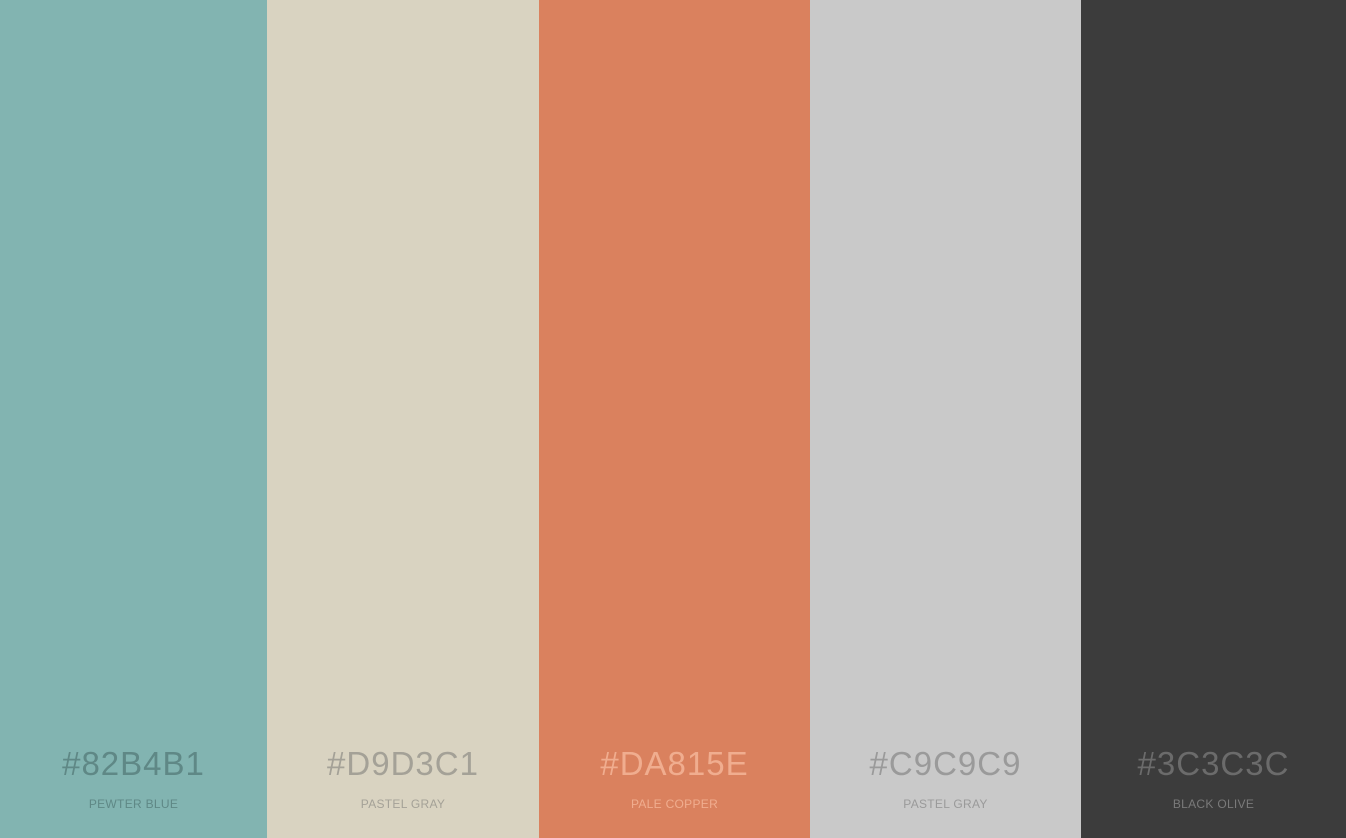  Describe the element at coordinates (1213, 763) in the screenshot. I see `swatch-hex-code: #3C3C3C` at that location.